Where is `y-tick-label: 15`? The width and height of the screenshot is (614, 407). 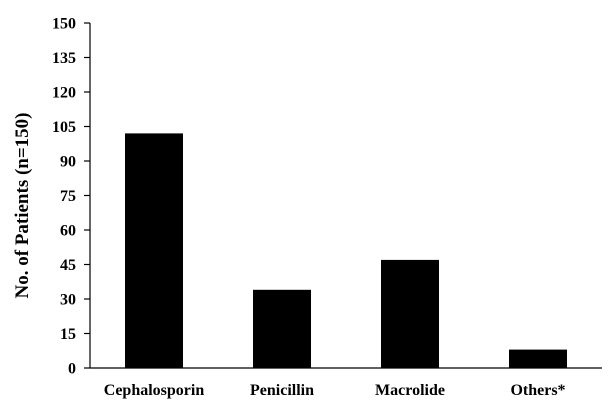
y-tick-label: 15 is located at coordinates (68, 334).